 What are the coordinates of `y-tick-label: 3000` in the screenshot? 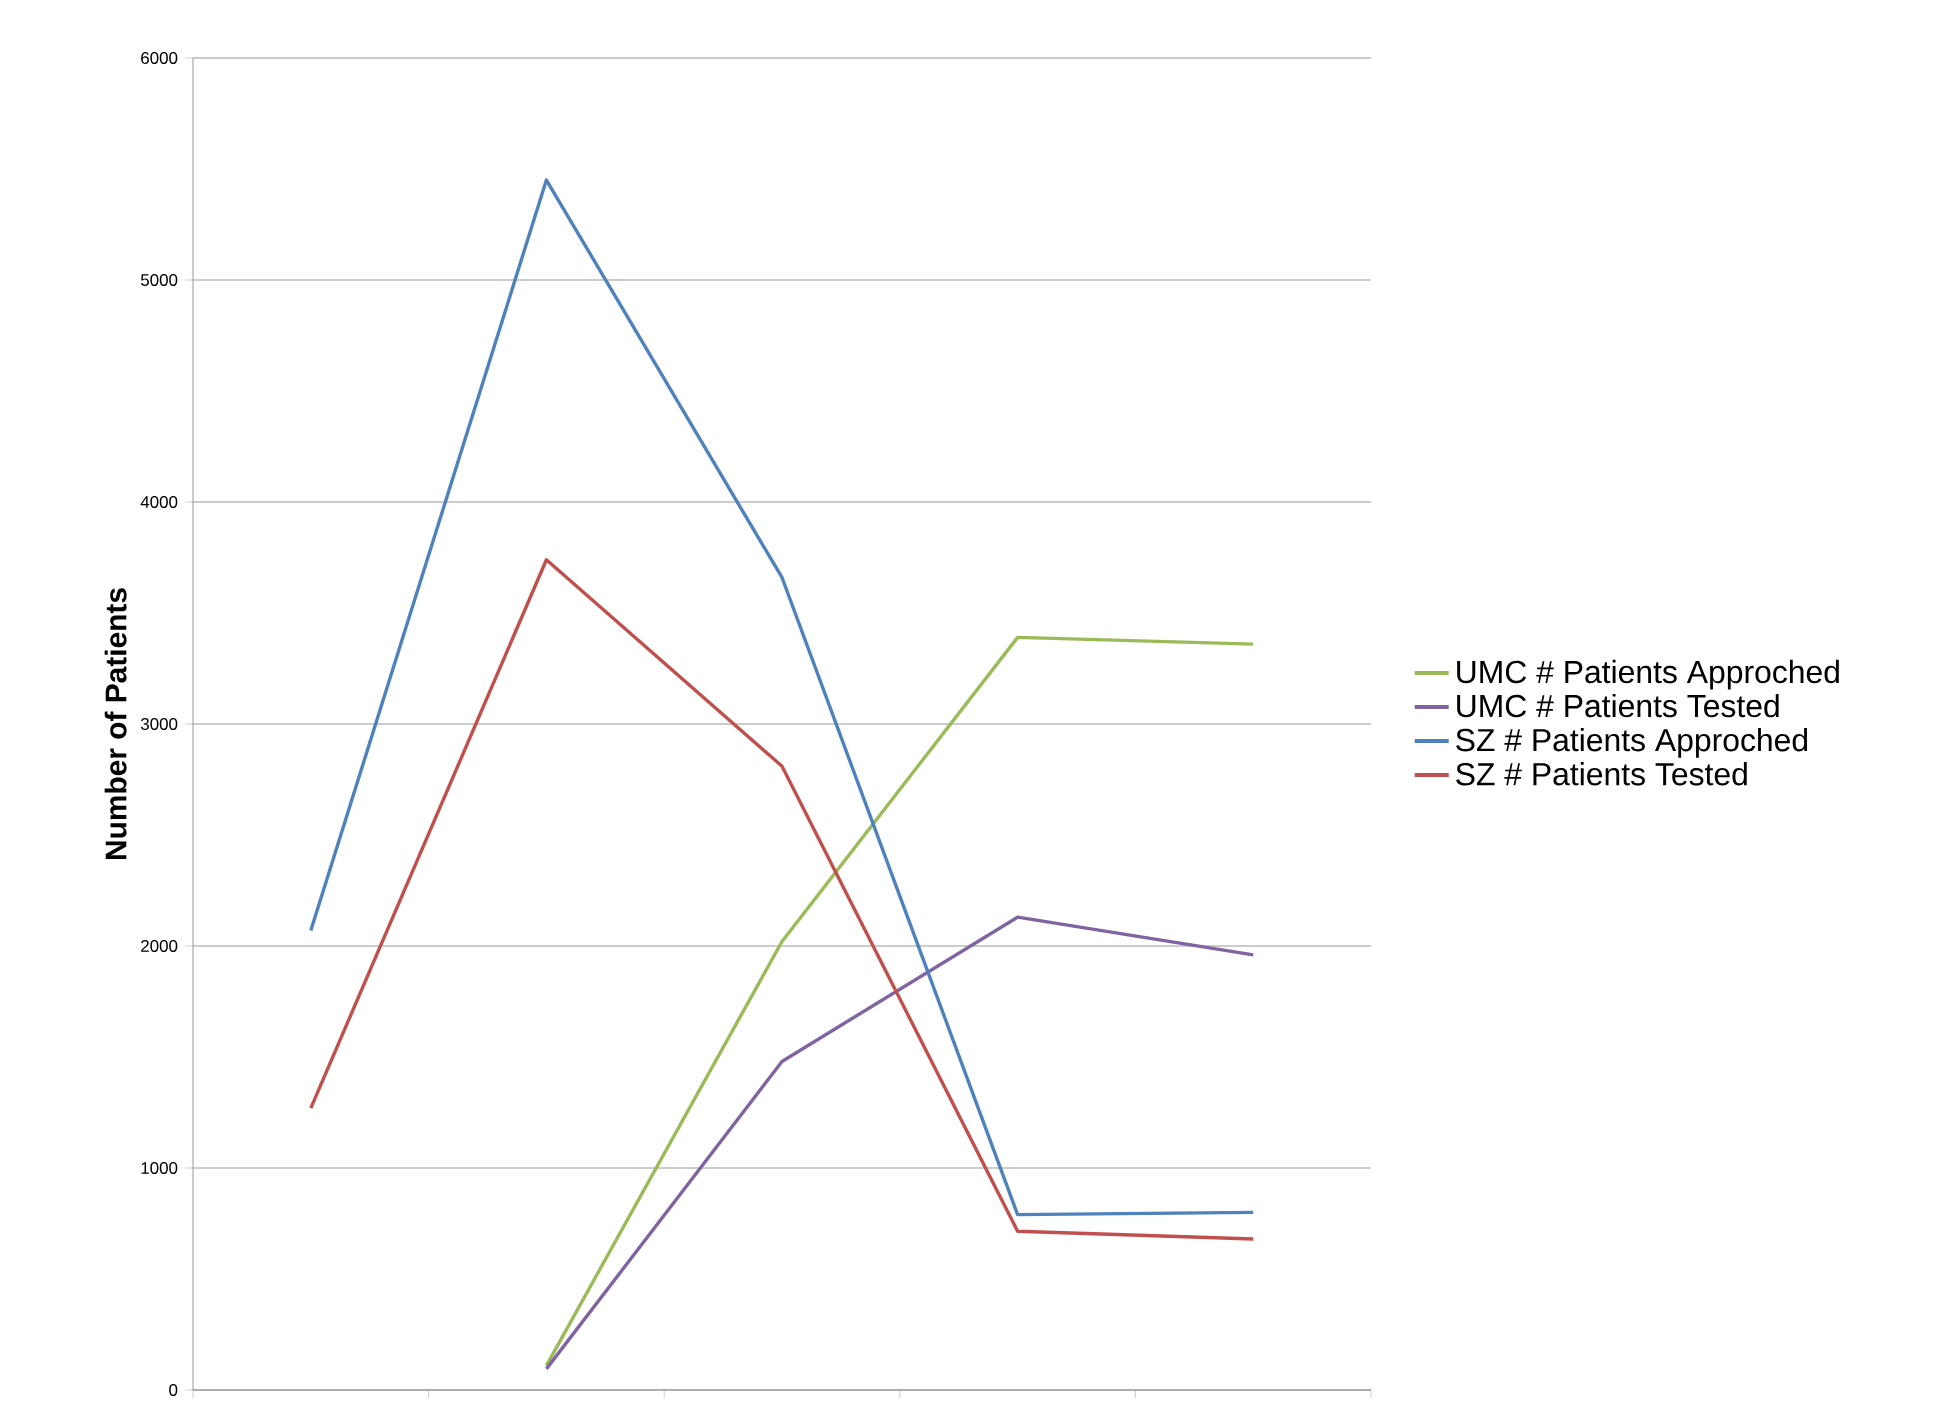 It's located at (159, 724).